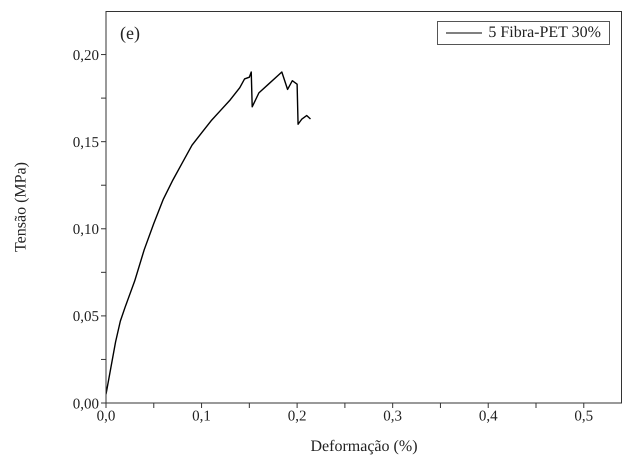 This screenshot has height=463, width=630. I want to click on y-tick-label: 0,20, so click(85, 56).